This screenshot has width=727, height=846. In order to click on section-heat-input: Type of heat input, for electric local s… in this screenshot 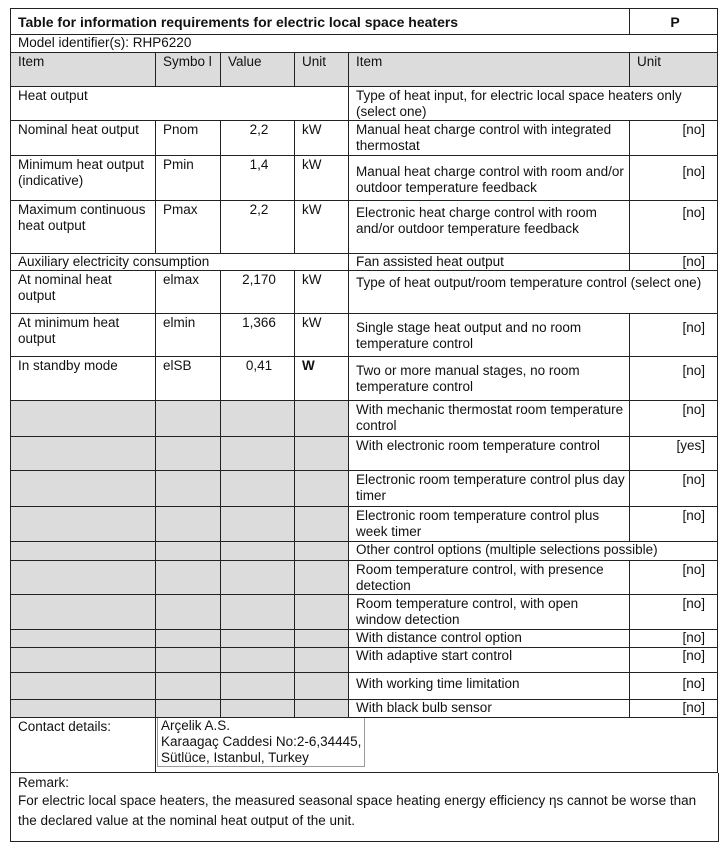, I will do `click(533, 103)`.